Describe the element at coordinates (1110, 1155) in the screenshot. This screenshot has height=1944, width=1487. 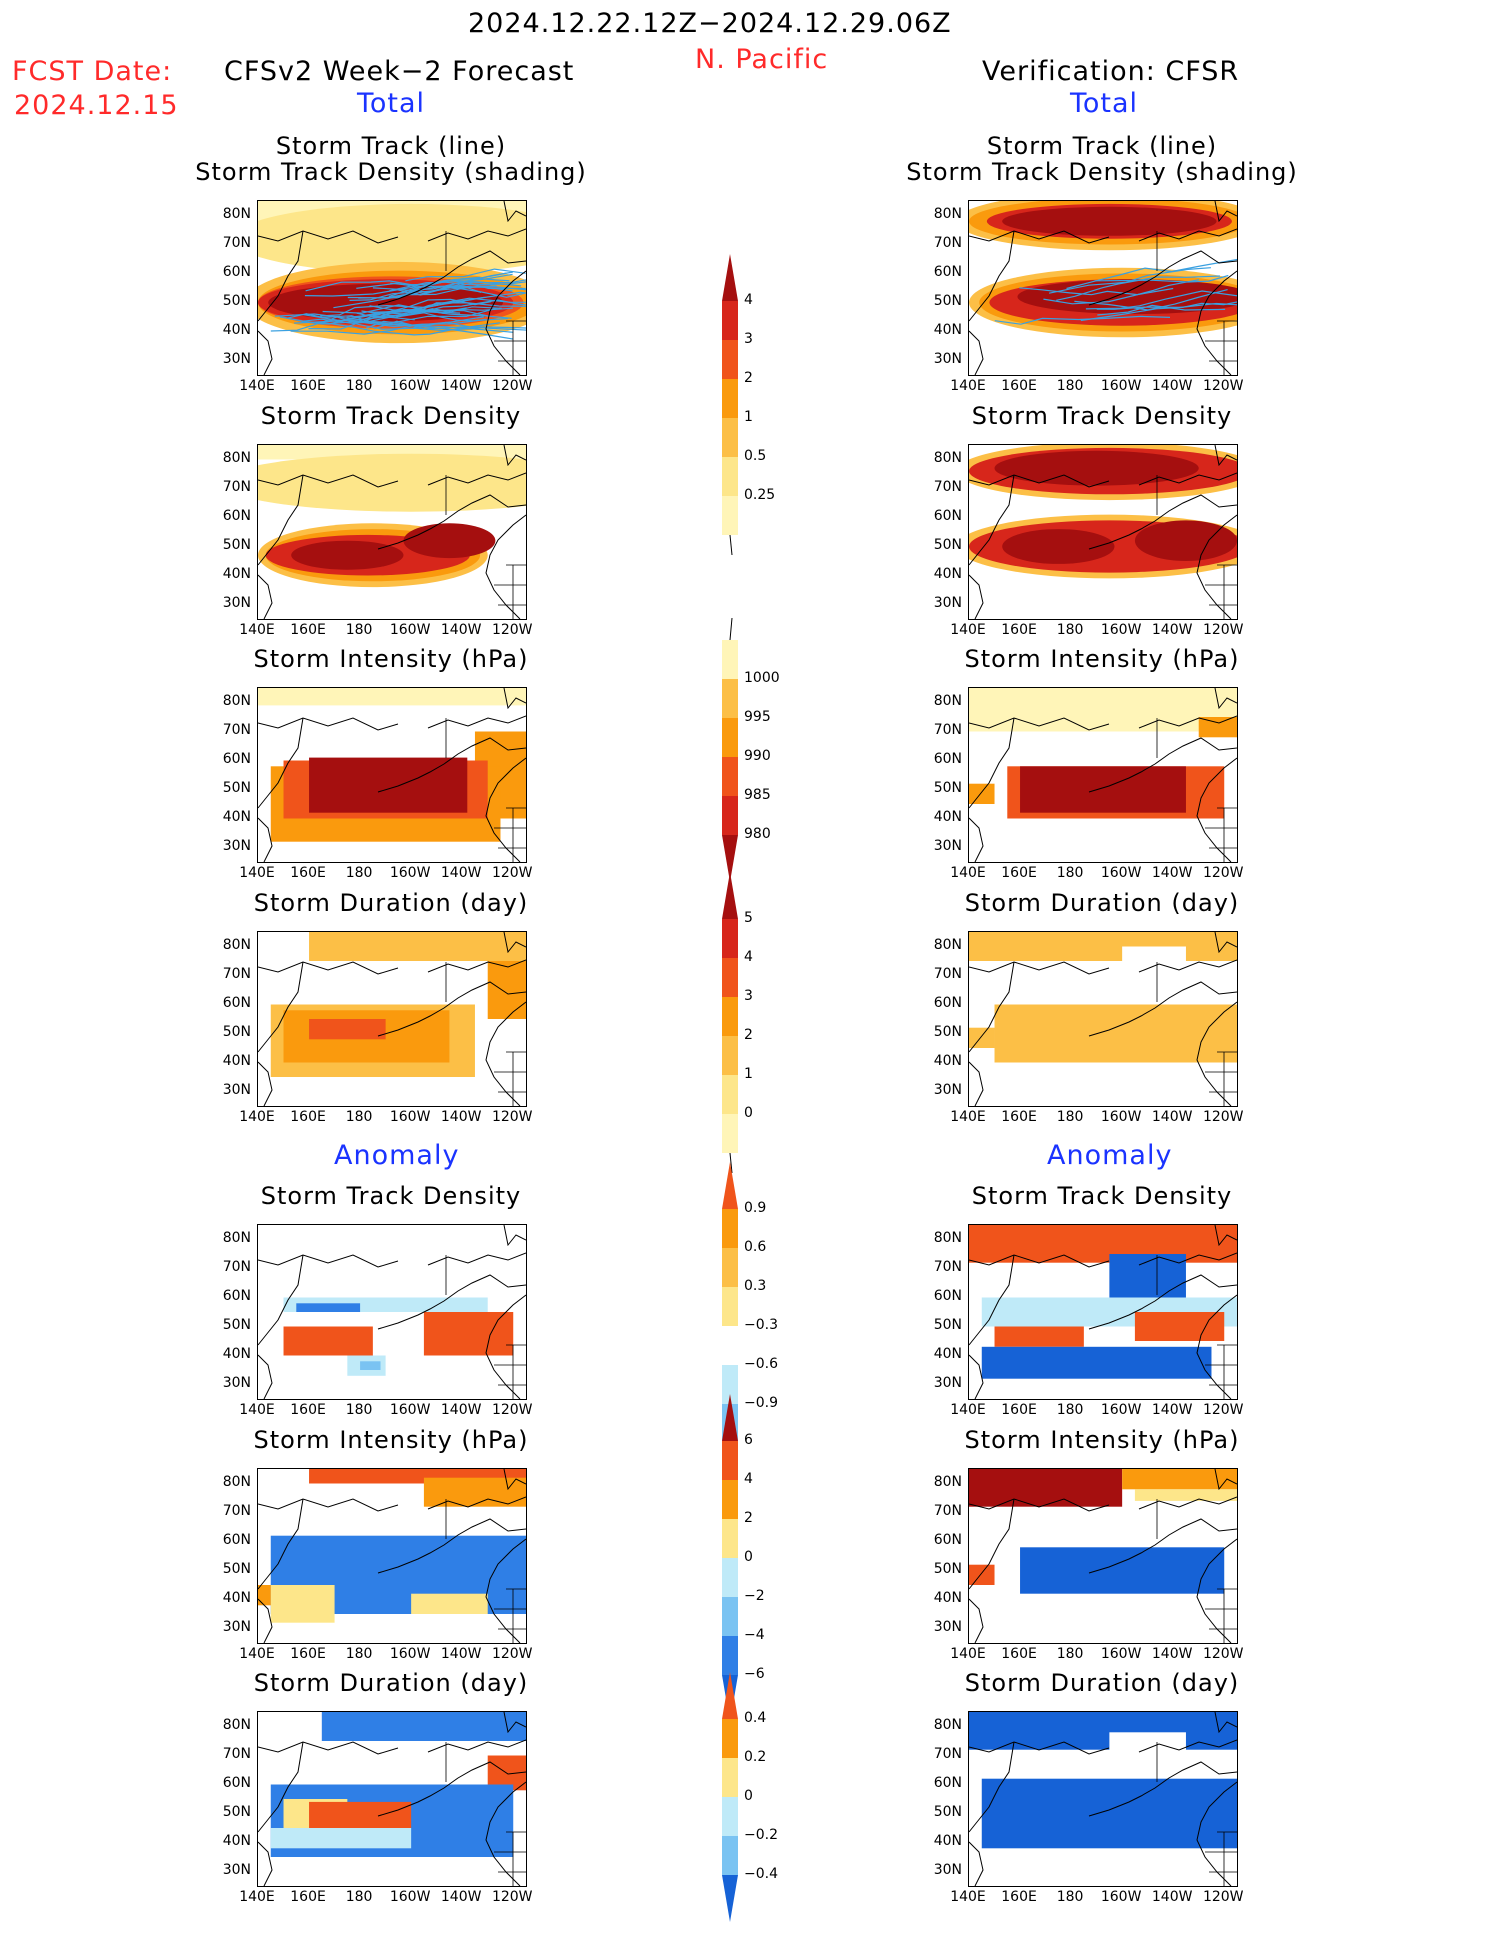
I see `verification-anomaly-label: Anomaly` at that location.